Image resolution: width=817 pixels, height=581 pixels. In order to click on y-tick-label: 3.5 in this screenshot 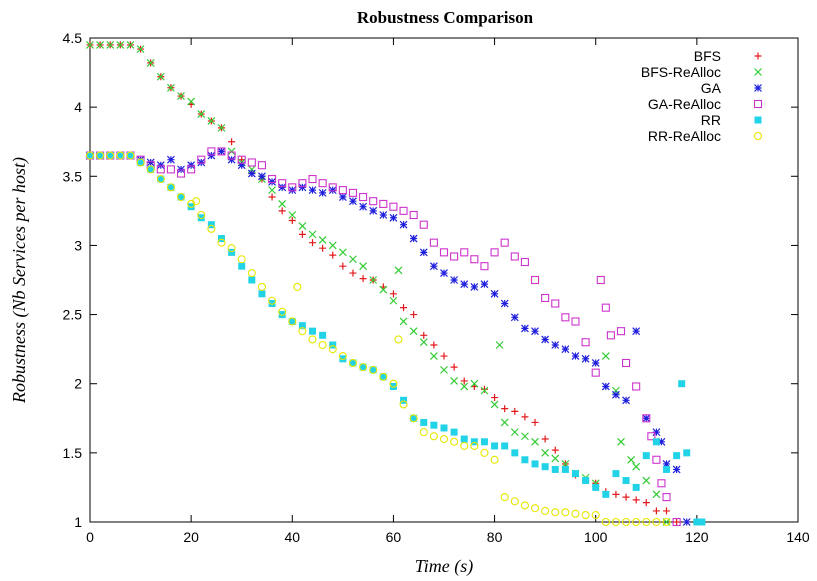, I will do `click(73, 176)`.